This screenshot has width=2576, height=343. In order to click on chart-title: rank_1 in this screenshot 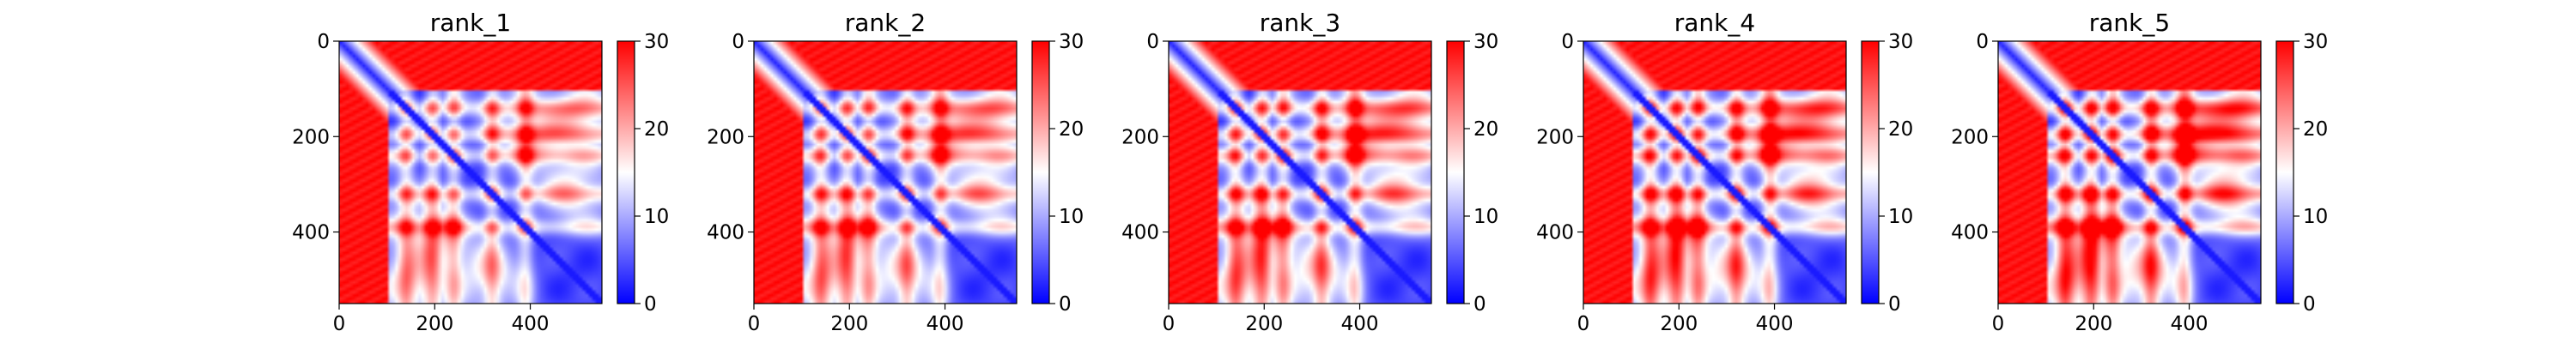, I will do `click(470, 23)`.